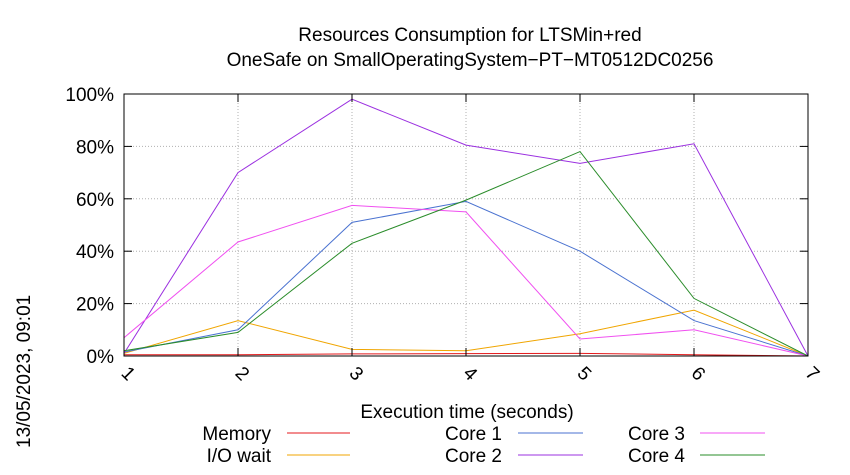  Describe the element at coordinates (128, 374) in the screenshot. I see `x-tick-label: 1` at that location.